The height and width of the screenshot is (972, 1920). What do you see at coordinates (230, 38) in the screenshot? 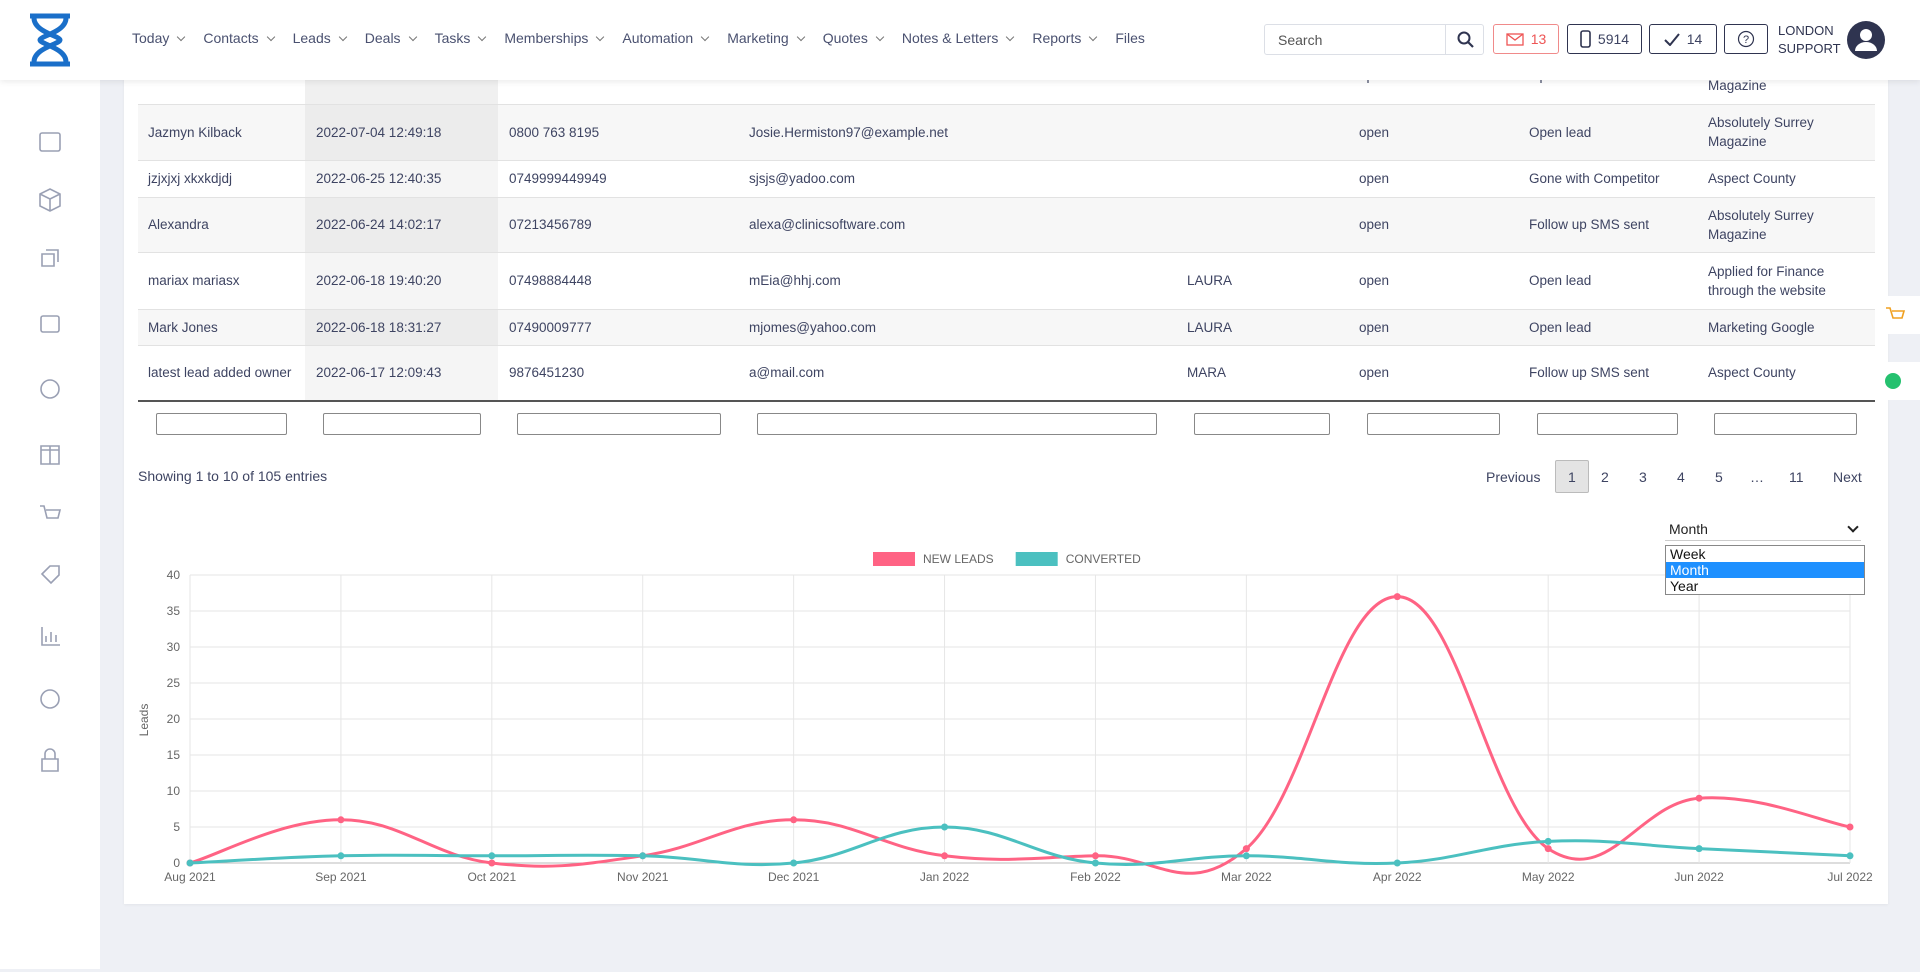
I see `menu-label: Contacts` at bounding box center [230, 38].